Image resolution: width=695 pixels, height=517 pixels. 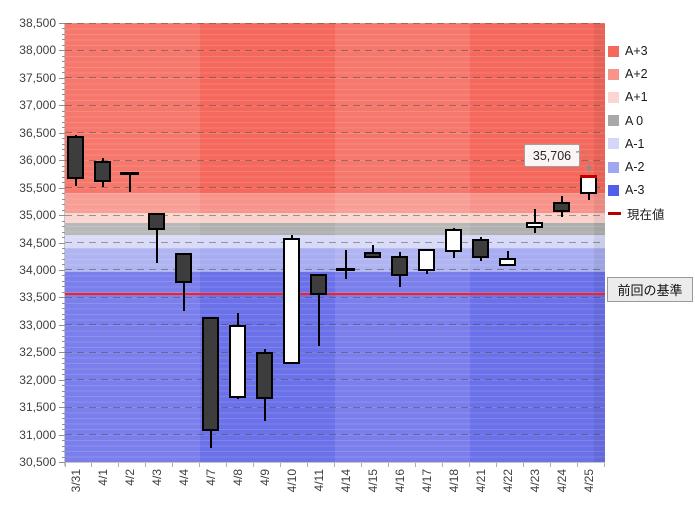 What do you see at coordinates (156, 237) in the screenshot?
I see `candle-wick-4/3` at bounding box center [156, 237].